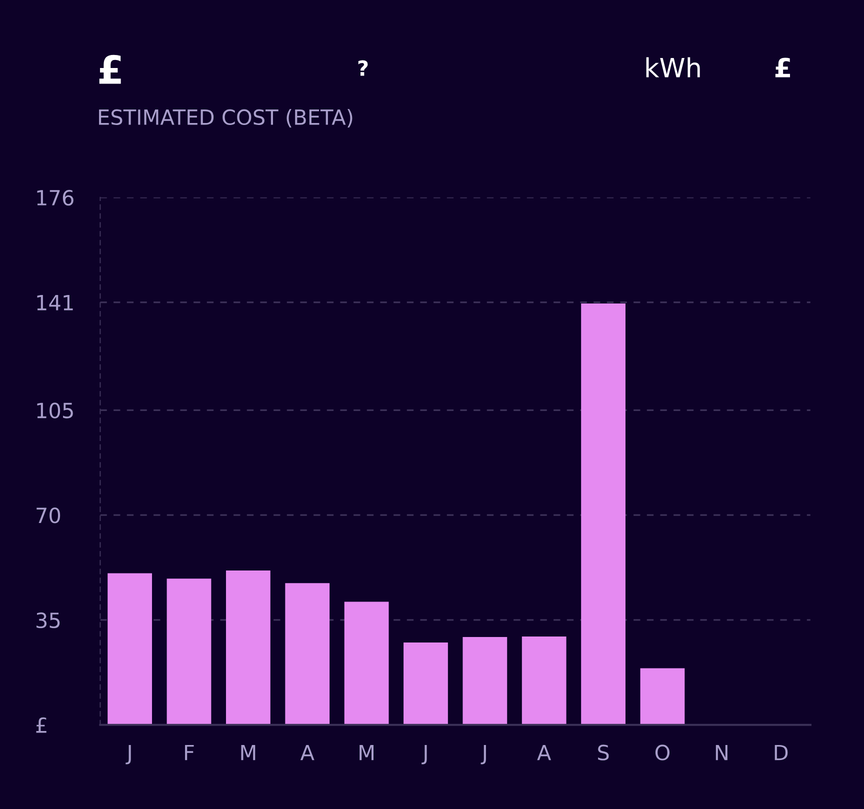  What do you see at coordinates (662, 752) in the screenshot?
I see `x-tick-label: O` at bounding box center [662, 752].